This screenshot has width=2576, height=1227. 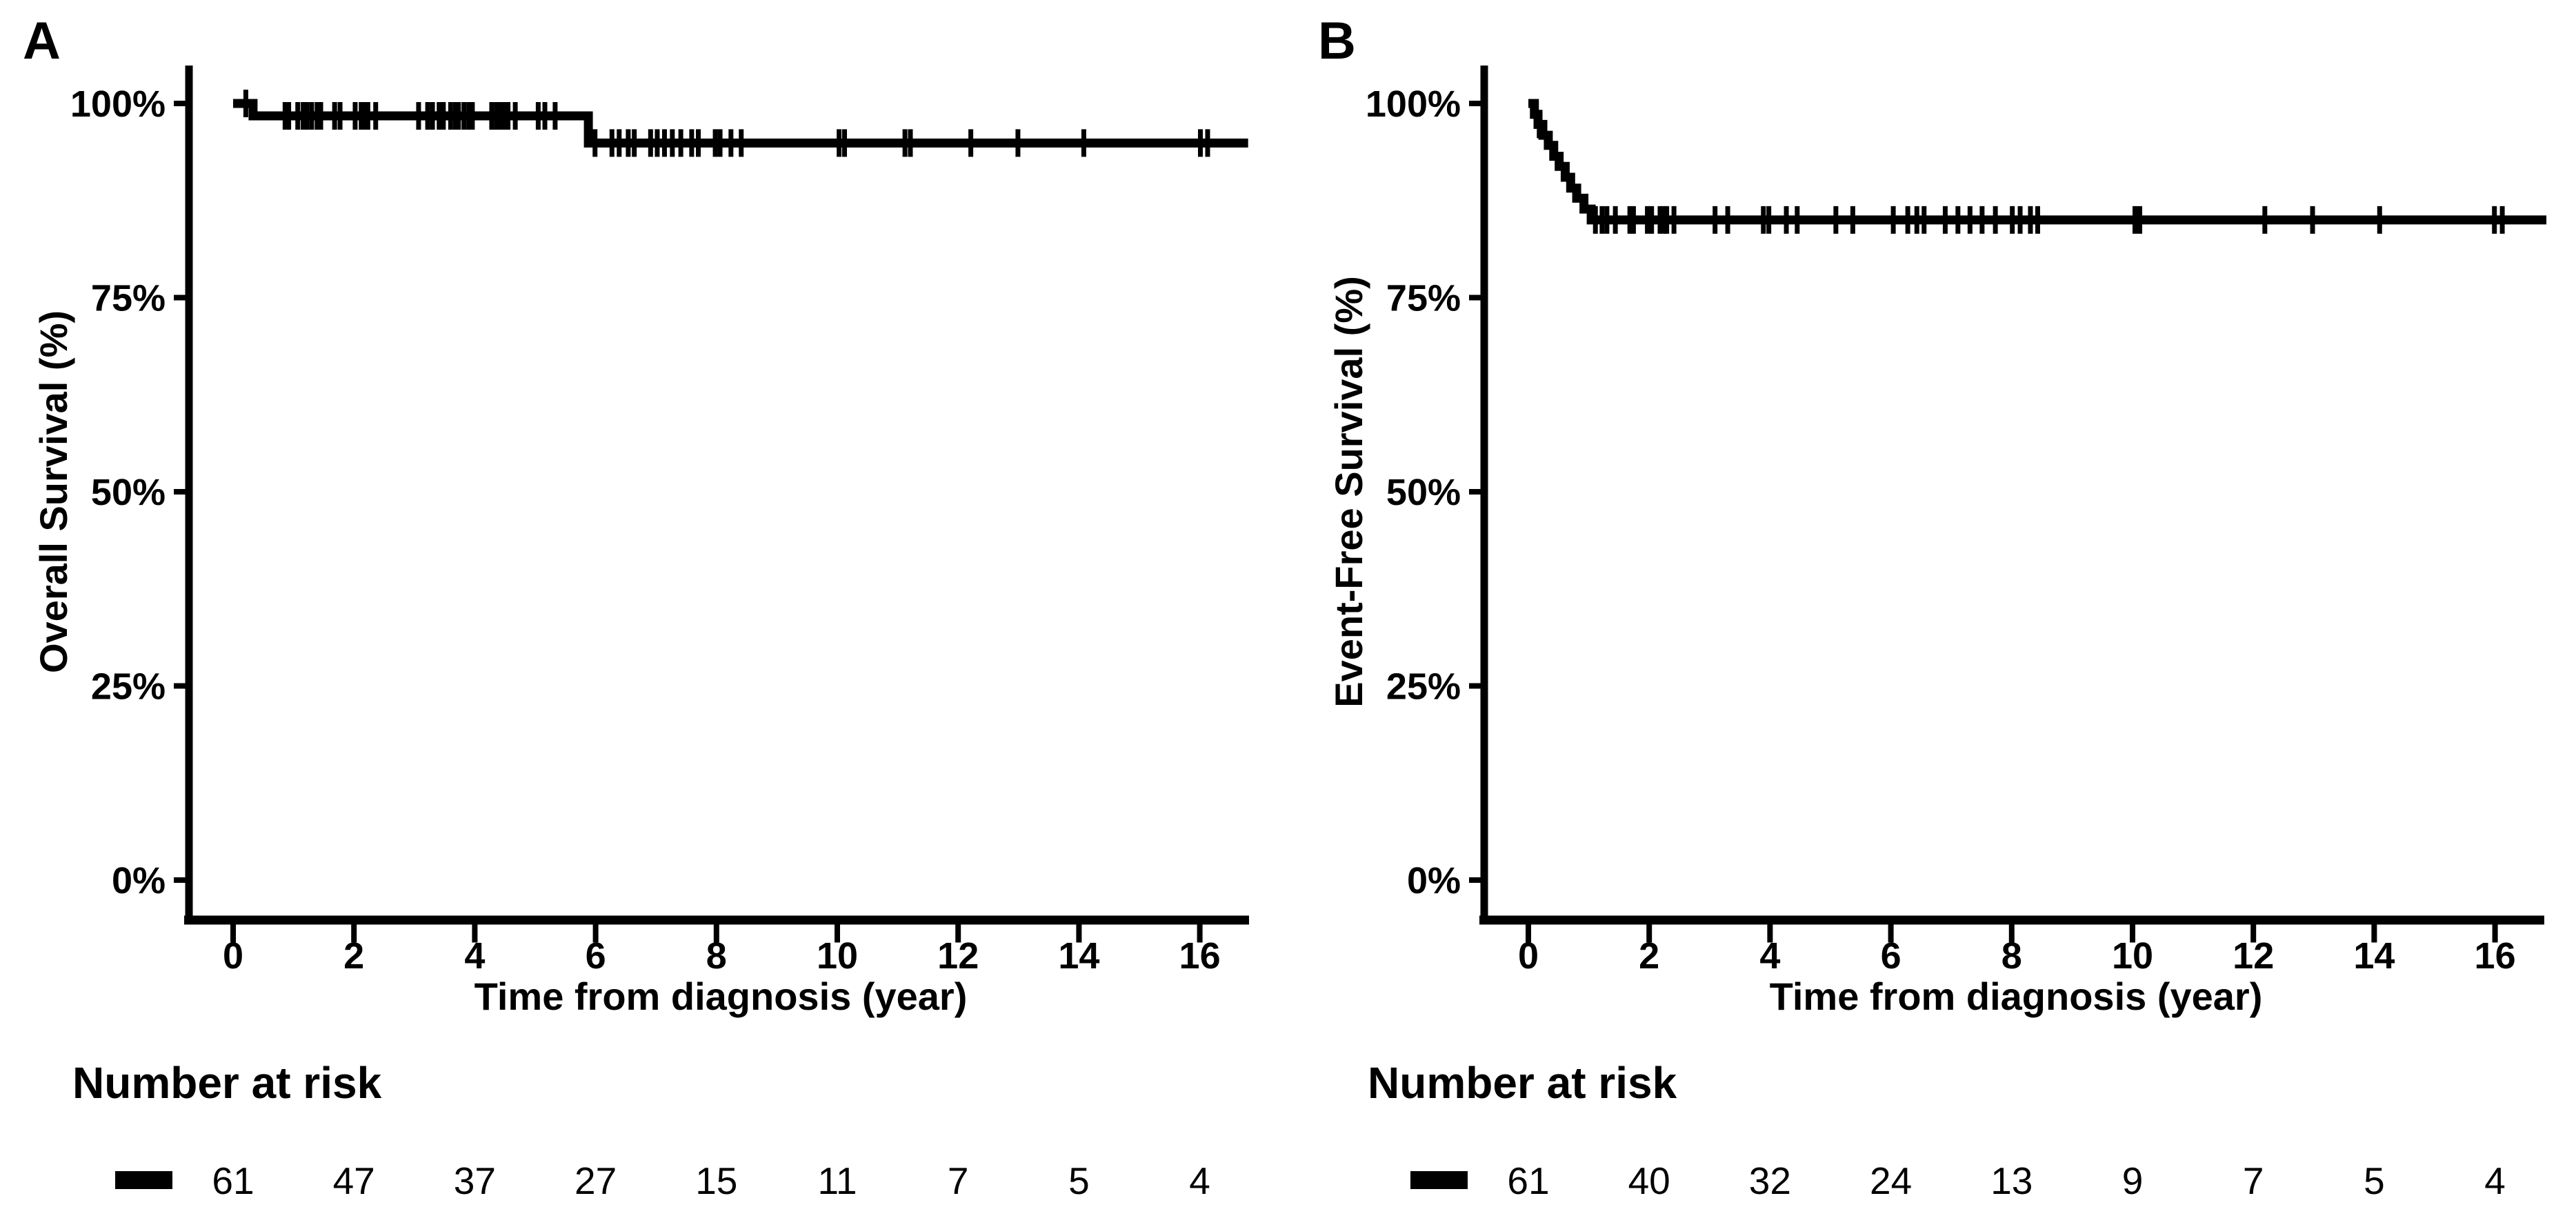 I want to click on number-at-risk-value: 37, so click(x=475, y=1180).